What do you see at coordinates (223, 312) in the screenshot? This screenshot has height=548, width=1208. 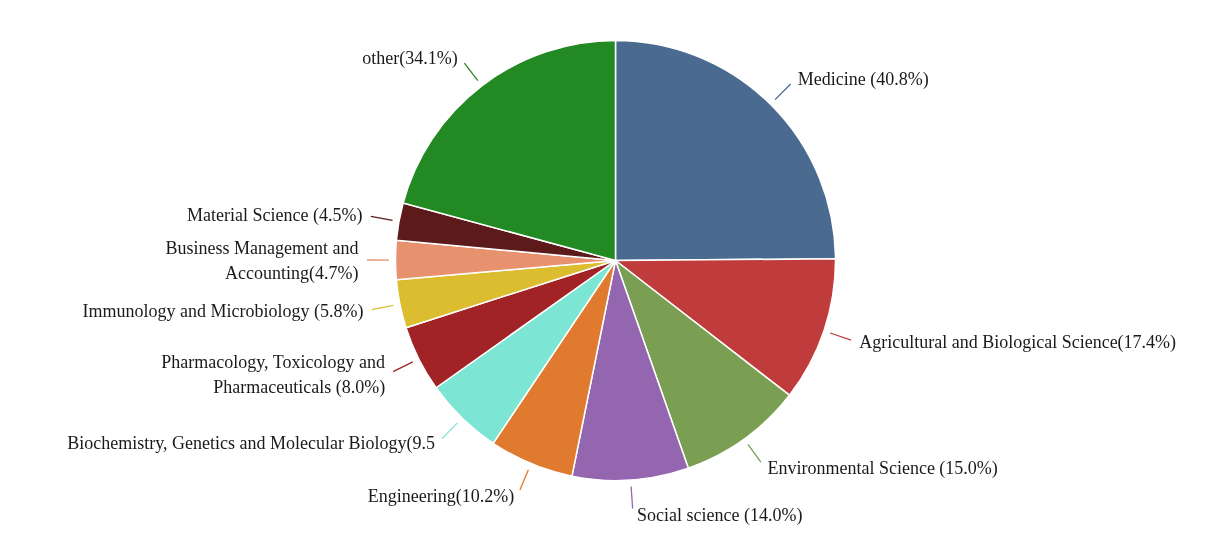 I see `slice-label: Immunology and Microbiology (5.8%)` at bounding box center [223, 312].